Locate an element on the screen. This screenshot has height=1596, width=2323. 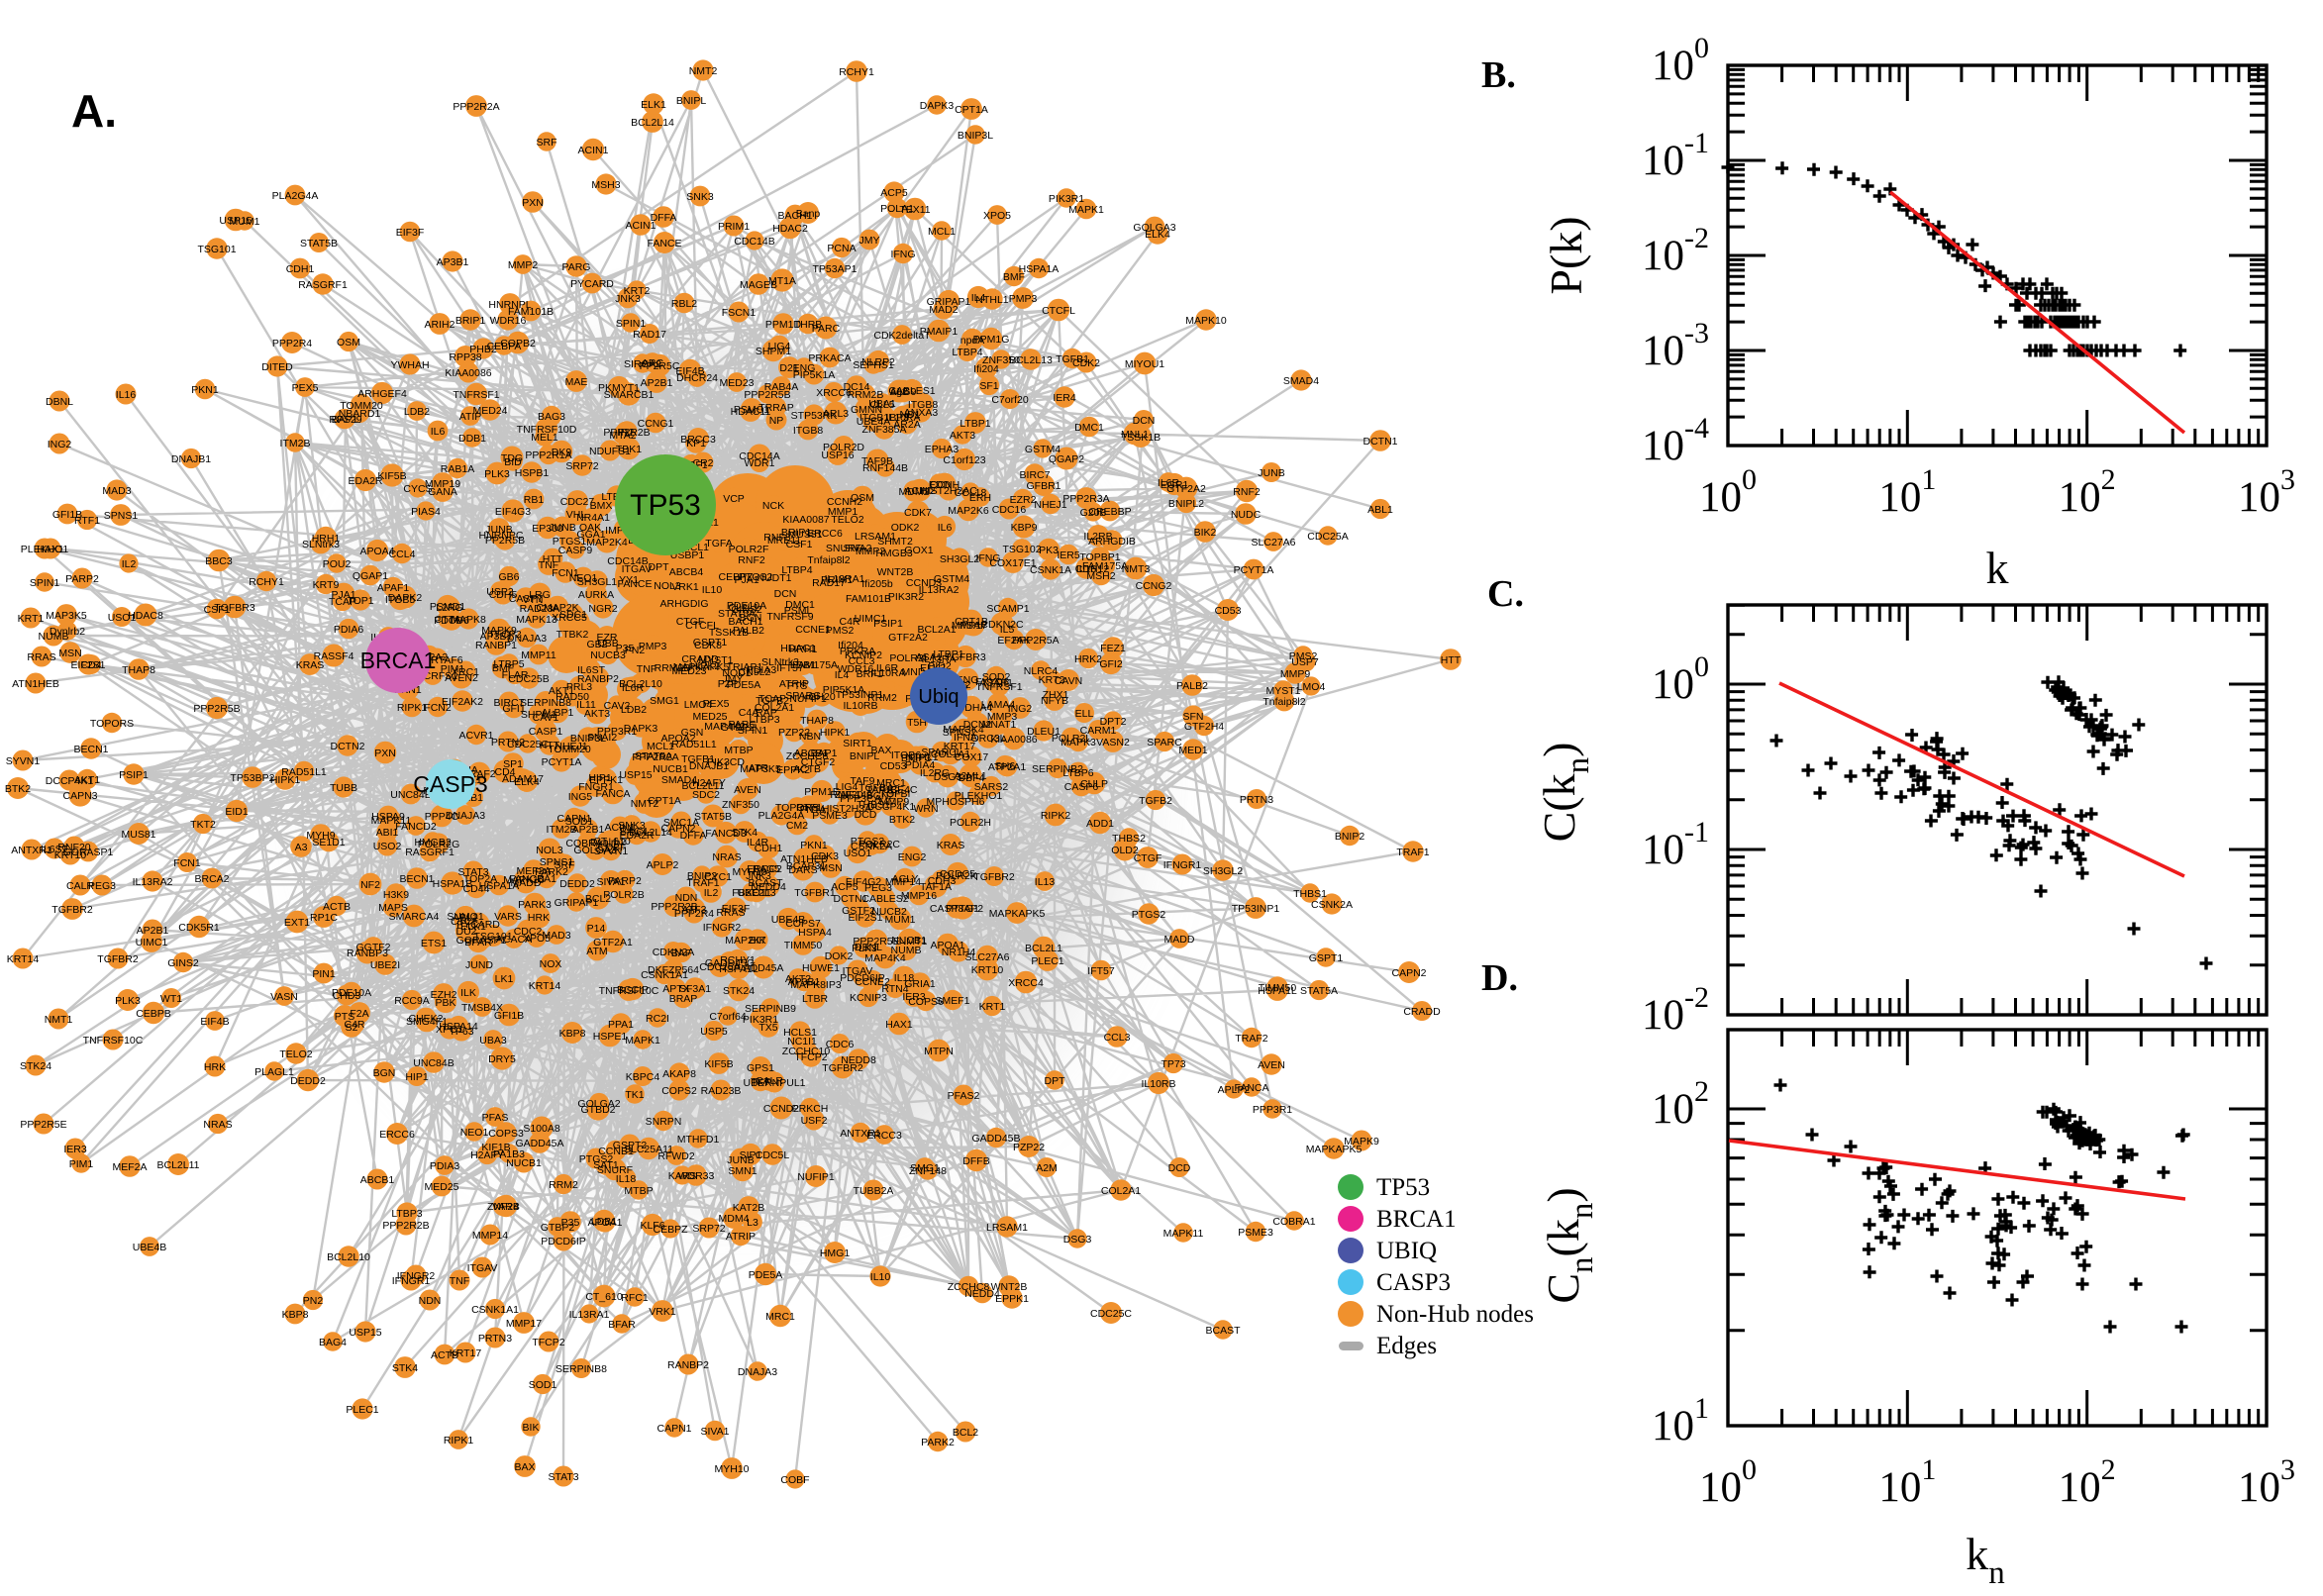
svg-text: SERPINB9 is located at coordinates (770, 1009).